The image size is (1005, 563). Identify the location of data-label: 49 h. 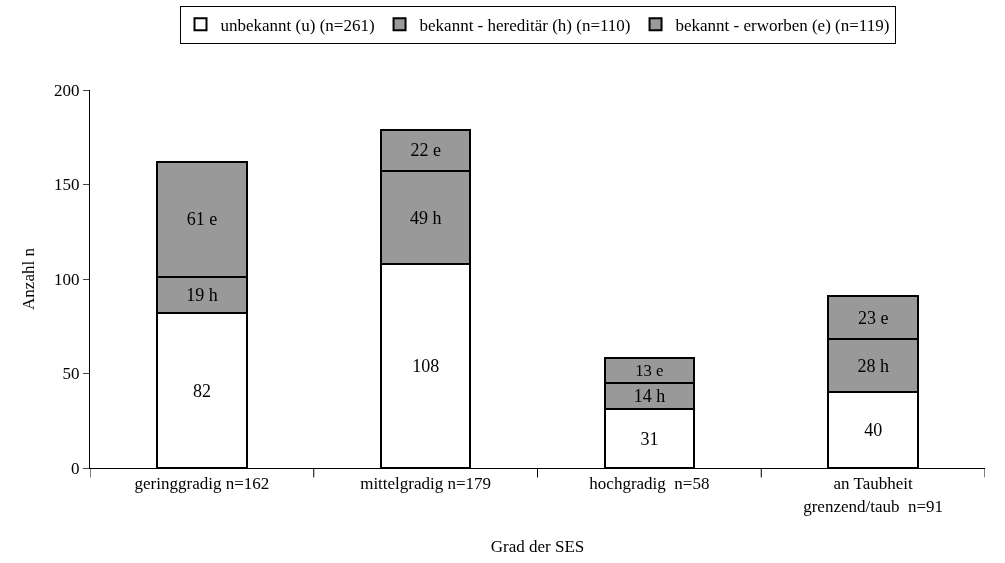
(425, 217).